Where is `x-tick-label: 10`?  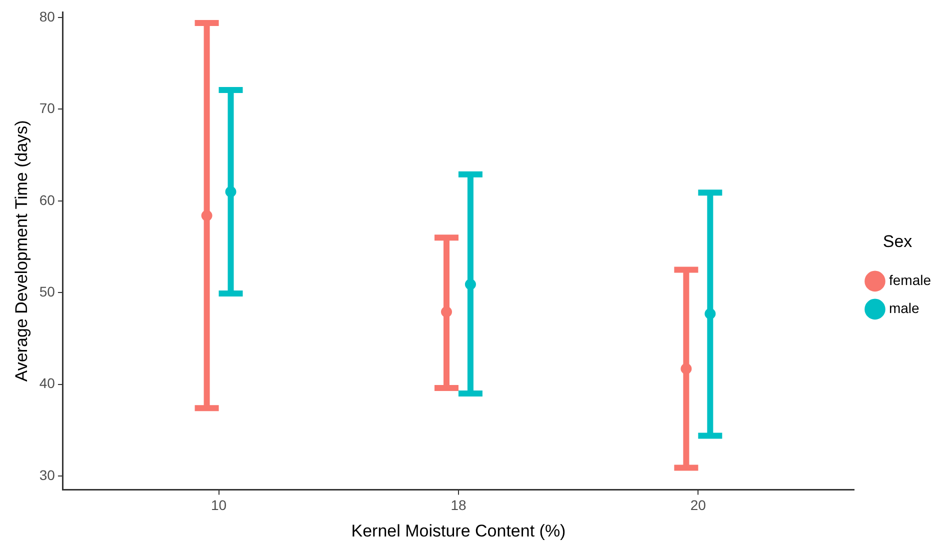 x-tick-label: 10 is located at coordinates (218, 505).